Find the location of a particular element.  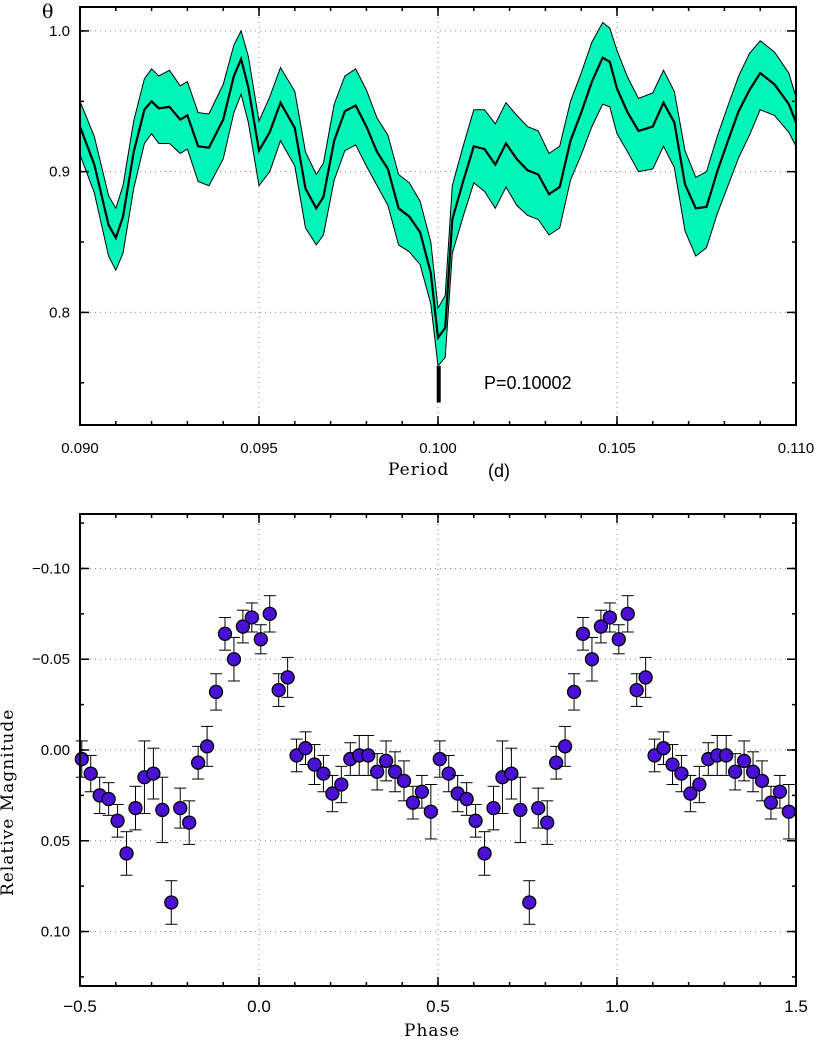

x-tick-label: −0.5 is located at coordinates (80, 1006).